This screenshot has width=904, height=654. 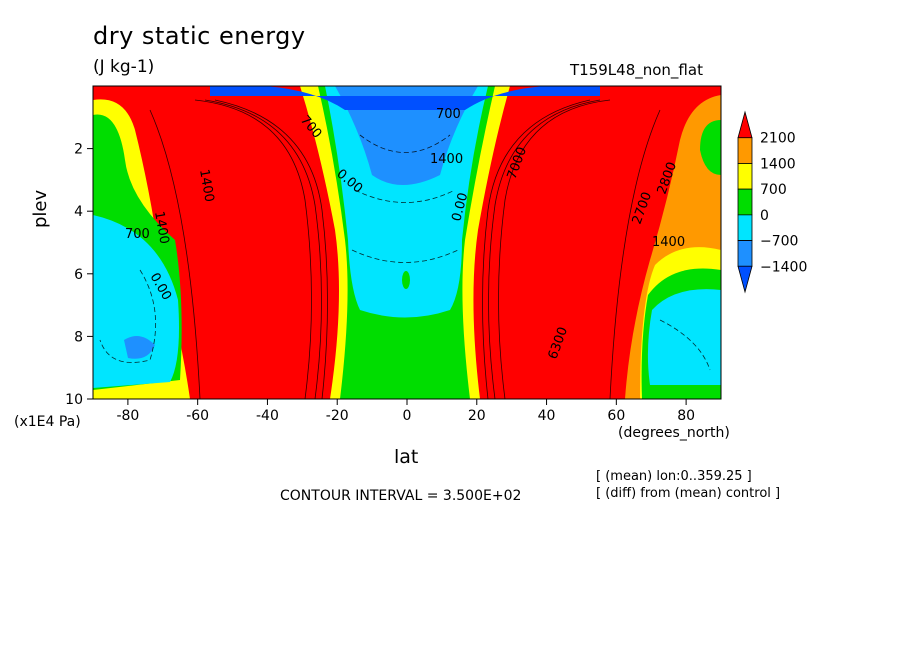 I want to click on colorbar-label: −700, so click(x=779, y=242).